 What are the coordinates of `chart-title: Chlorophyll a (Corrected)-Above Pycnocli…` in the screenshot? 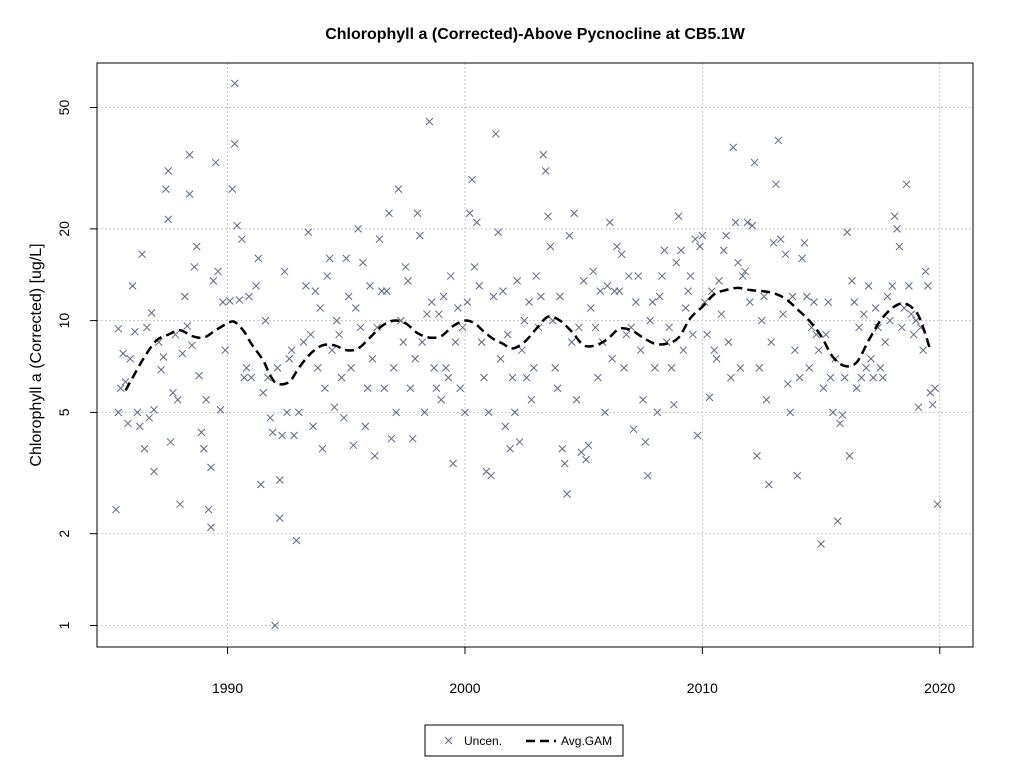 It's located at (535, 34).